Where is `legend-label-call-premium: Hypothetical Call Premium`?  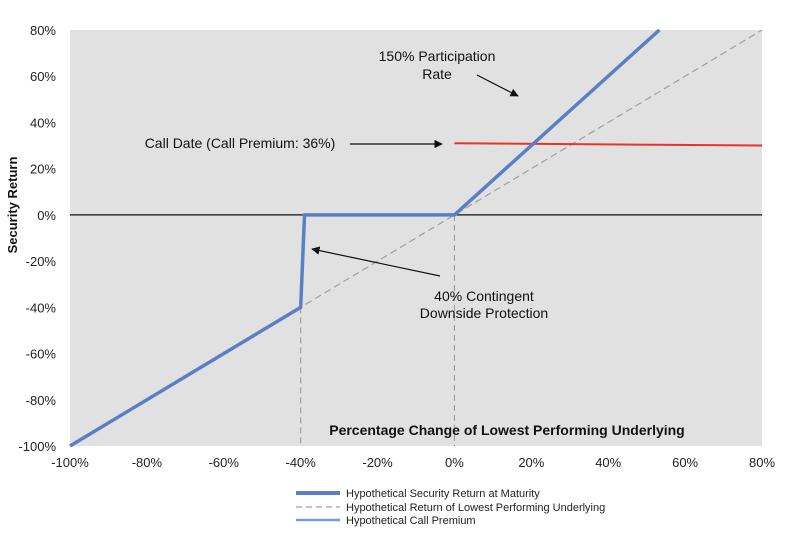 legend-label-call-premium: Hypothetical Call Premium is located at coordinates (411, 521).